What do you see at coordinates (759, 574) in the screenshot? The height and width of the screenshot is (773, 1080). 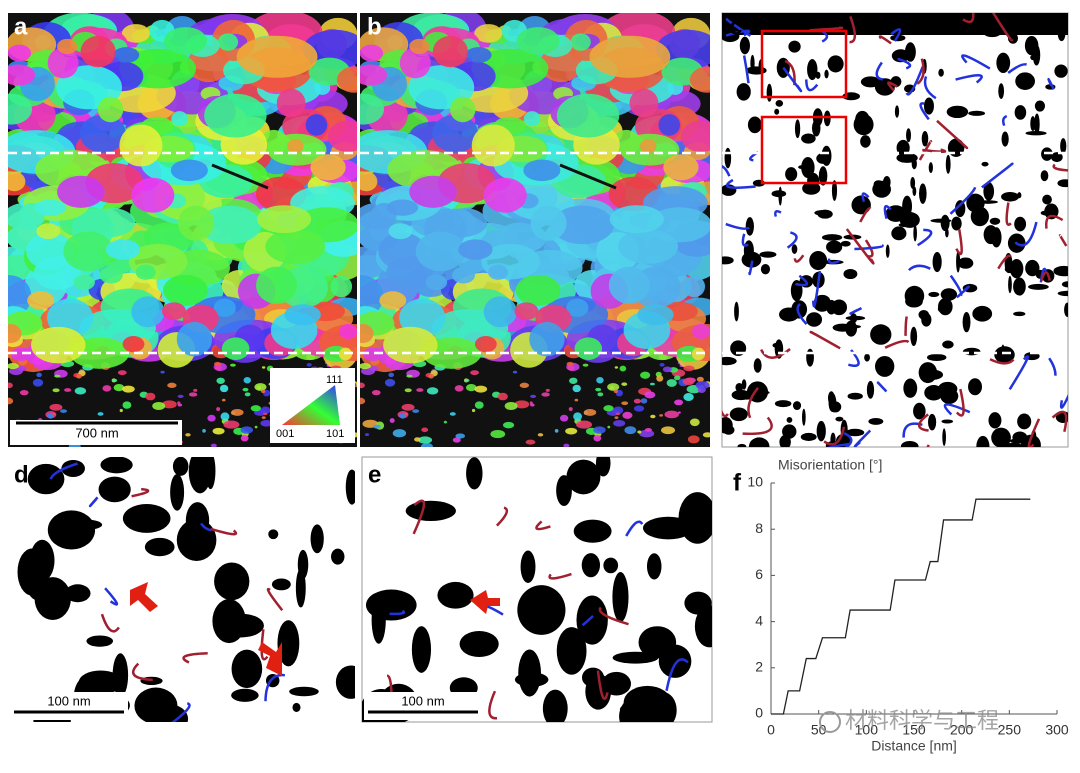 I see `y-tick-label: 6` at bounding box center [759, 574].